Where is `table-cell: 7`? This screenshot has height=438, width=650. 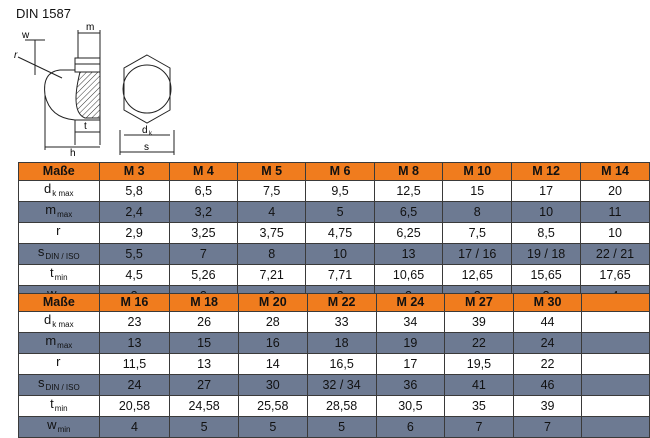
table-cell: 7 is located at coordinates (547, 427).